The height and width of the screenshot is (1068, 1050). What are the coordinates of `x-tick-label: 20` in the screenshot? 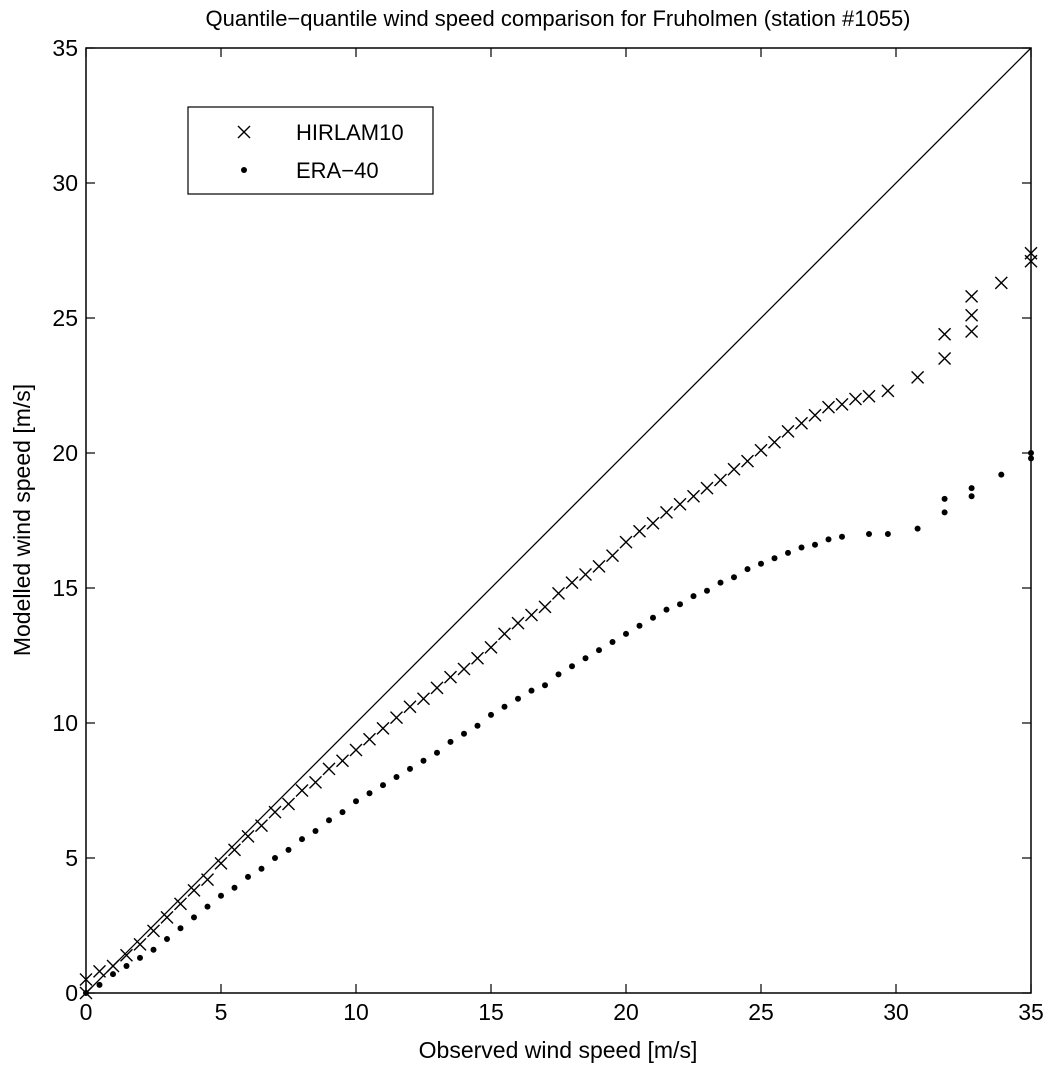 It's located at (626, 1012).